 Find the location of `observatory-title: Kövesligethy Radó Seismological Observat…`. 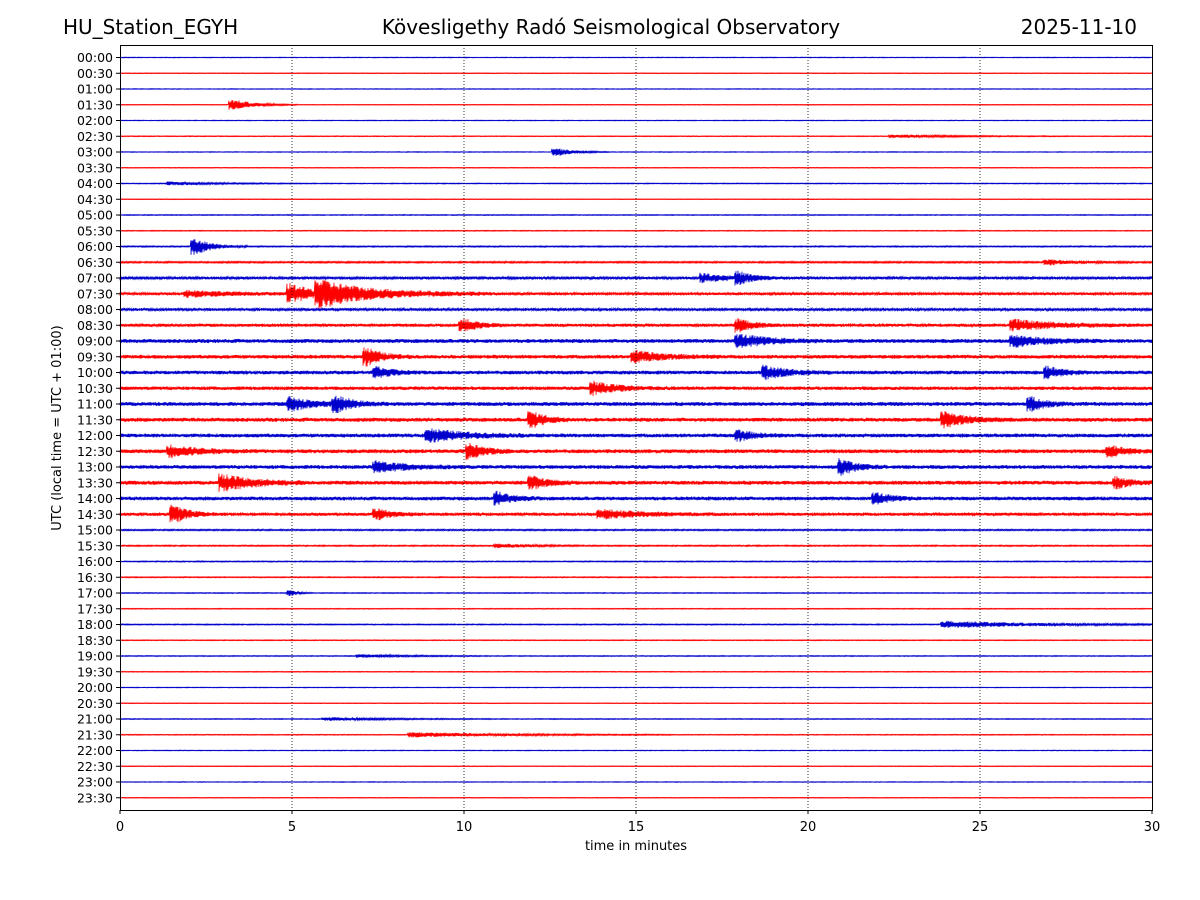

observatory-title: Kövesligethy Radó Seismological Observat… is located at coordinates (611, 27).